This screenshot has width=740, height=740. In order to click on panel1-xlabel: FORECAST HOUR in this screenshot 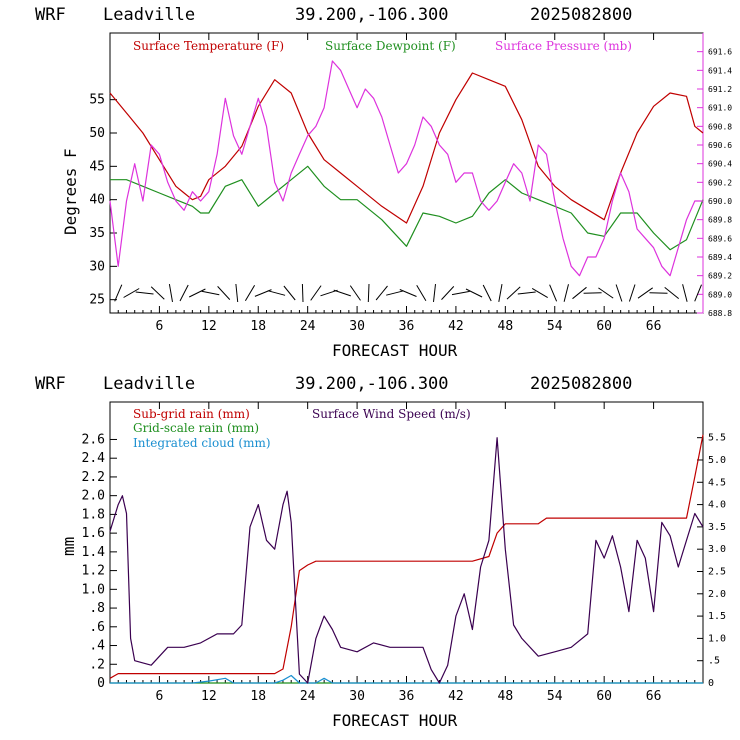, I will do `click(395, 350)`.